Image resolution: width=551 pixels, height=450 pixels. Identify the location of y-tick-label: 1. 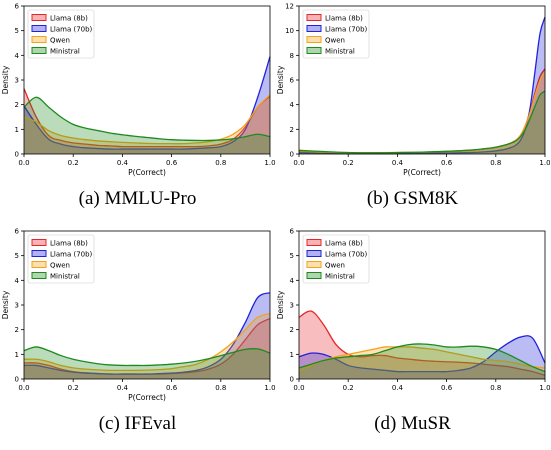
(17, 130).